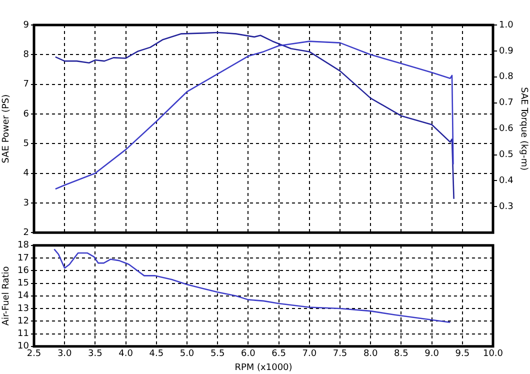 This screenshot has width=530, height=374. I want to click on x-tick-label: 3.0, so click(64, 354).